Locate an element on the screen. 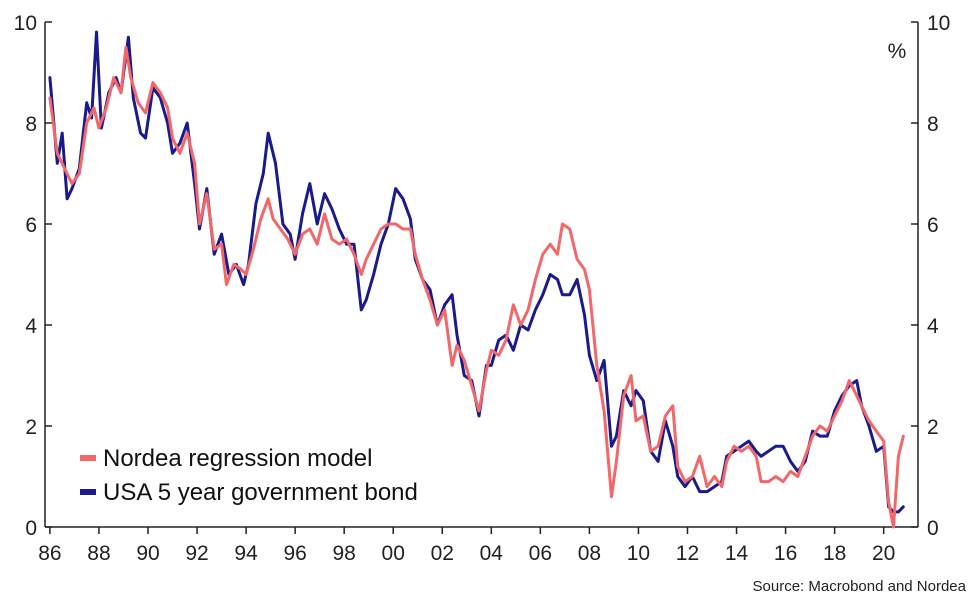  x-tick-label-90: 90 is located at coordinates (147, 553).